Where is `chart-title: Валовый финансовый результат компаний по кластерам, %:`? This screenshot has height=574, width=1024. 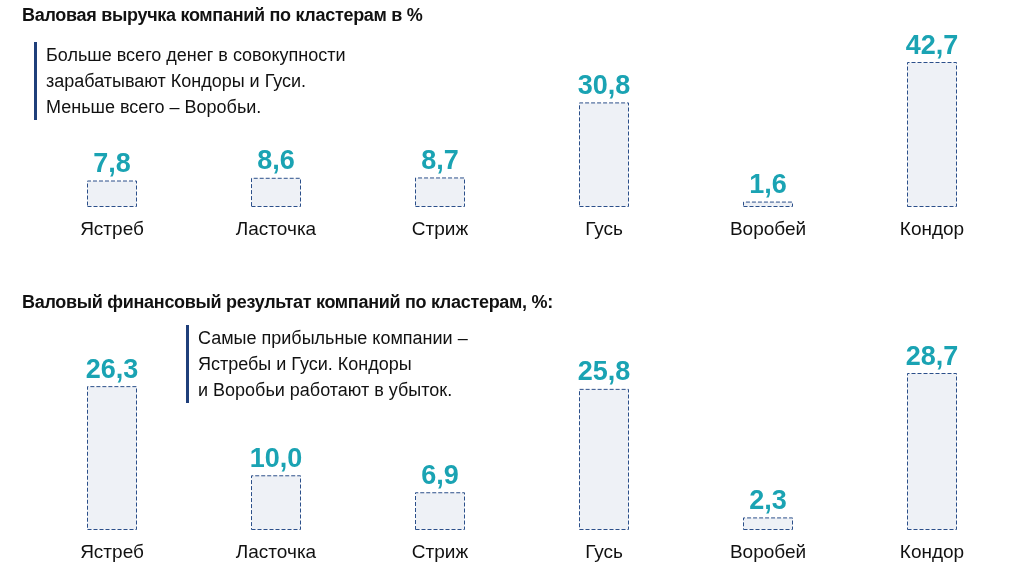
chart-title: Валовый финансовый результат компаний по кластерам, %: is located at coordinates (287, 302).